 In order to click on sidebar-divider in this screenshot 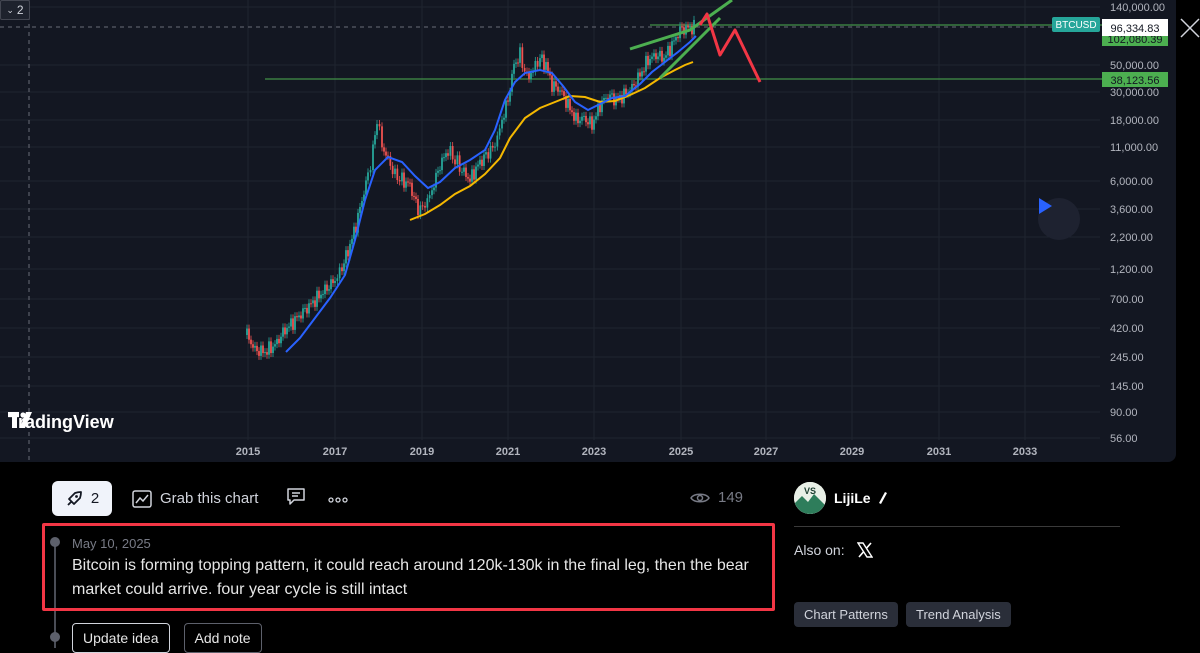, I will do `click(957, 526)`.